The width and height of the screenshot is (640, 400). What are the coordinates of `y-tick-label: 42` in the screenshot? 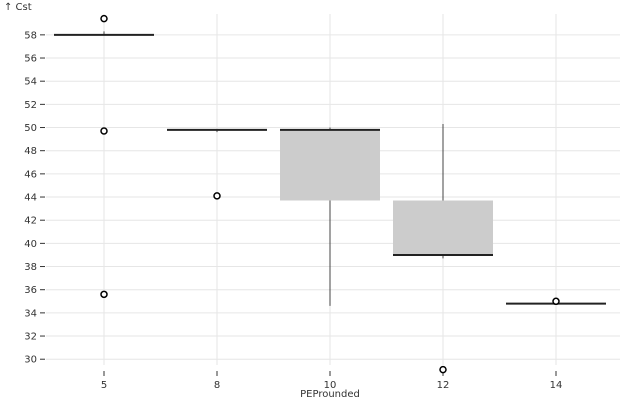 It's located at (30, 221).